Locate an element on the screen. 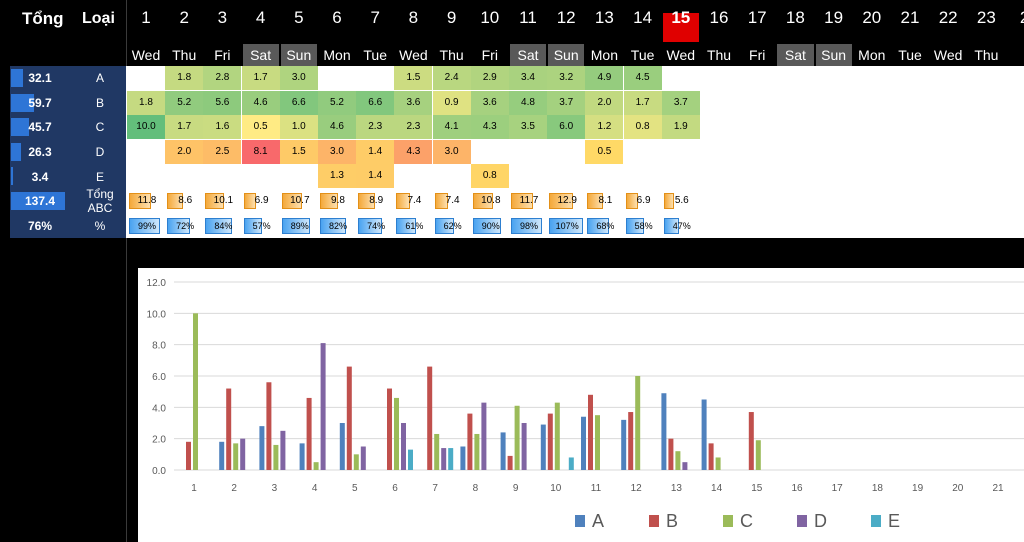 Image resolution: width=1024 pixels, height=542 pixels. heat-cell: 4.6 is located at coordinates (260, 102).